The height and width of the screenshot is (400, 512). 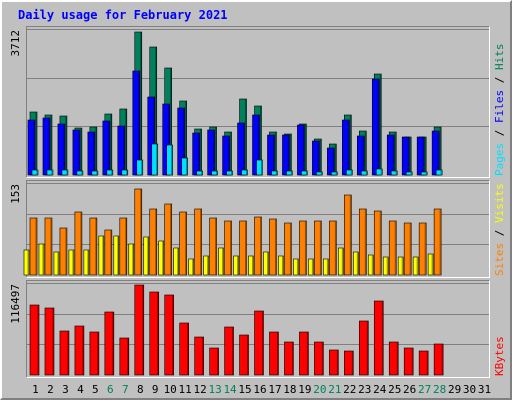 I want to click on day-label: 9, so click(x=155, y=389).